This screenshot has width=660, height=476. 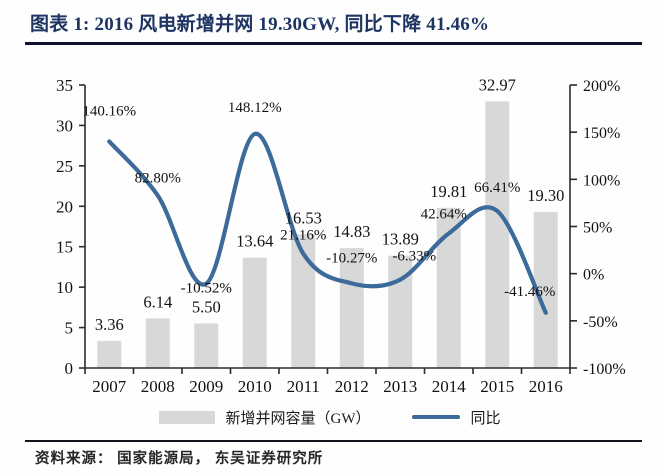 I want to click on yoy-value-label: 148.12%, so click(x=255, y=108).